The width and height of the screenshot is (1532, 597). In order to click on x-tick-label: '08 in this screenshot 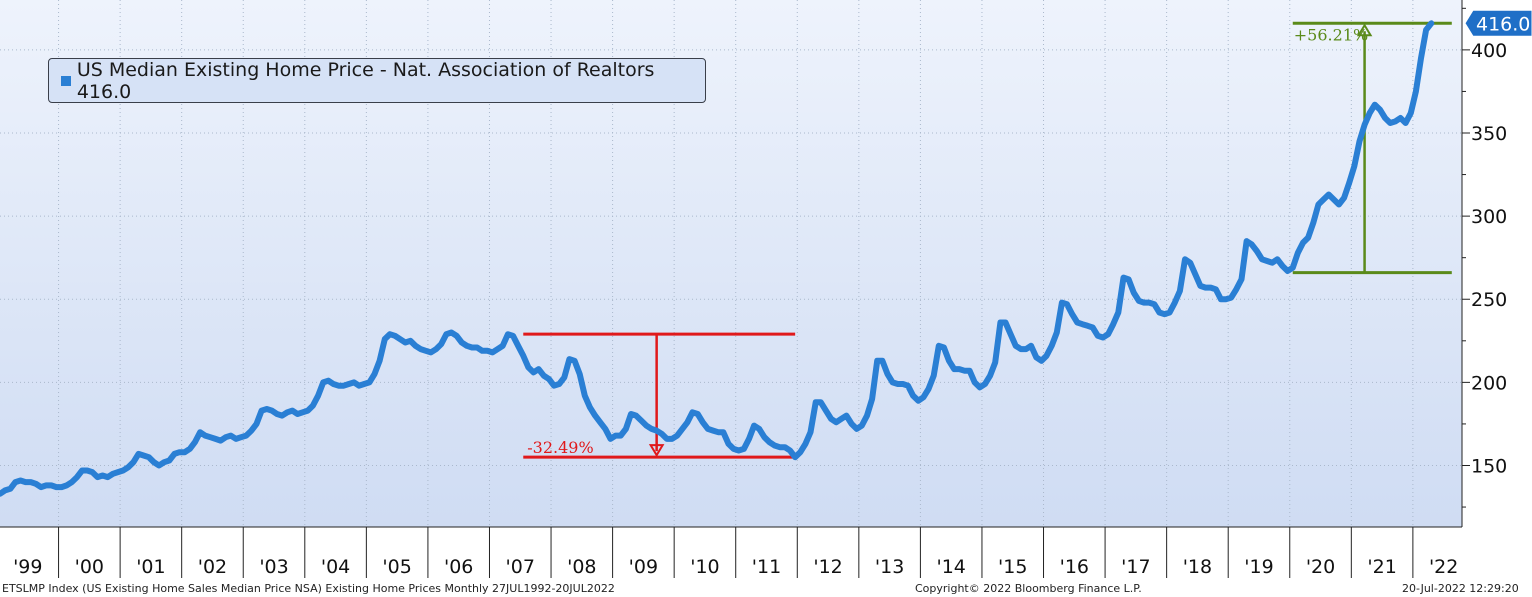, I will do `click(581, 567)`.